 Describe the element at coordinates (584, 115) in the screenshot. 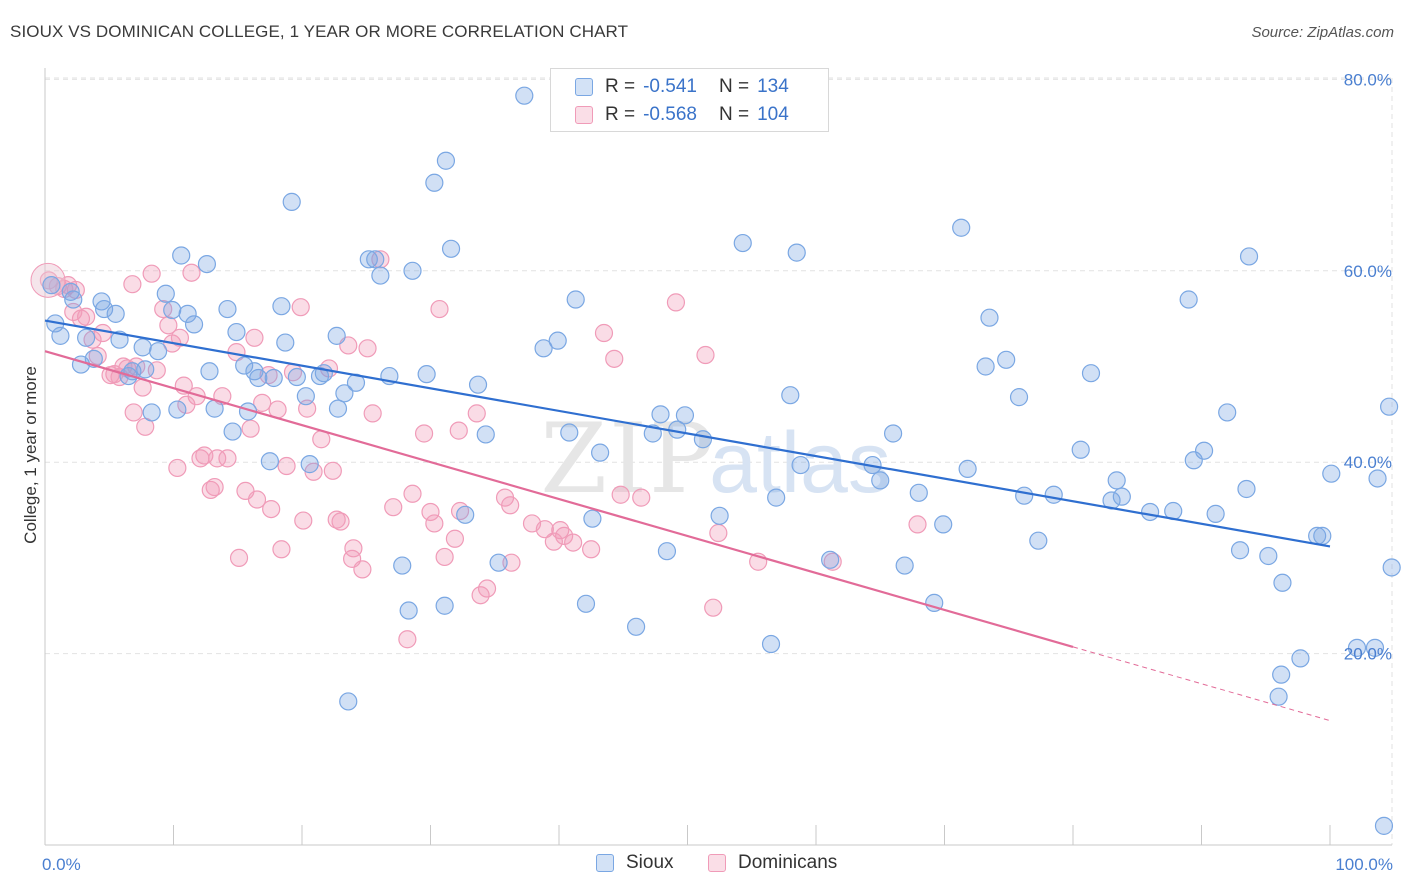

I see `legend-swatch-dominicans` at that location.